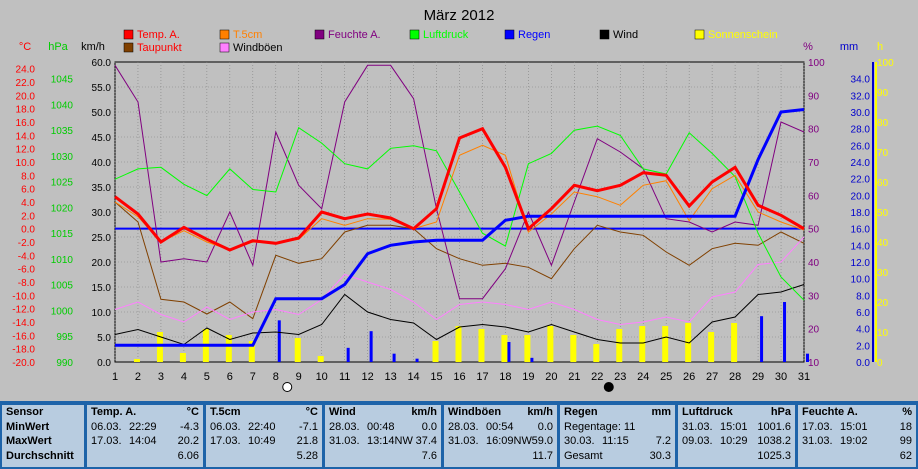 The width and height of the screenshot is (918, 469). What do you see at coordinates (102, 213) in the screenshot?
I see `wind-tick-label: 30.0` at bounding box center [102, 213].